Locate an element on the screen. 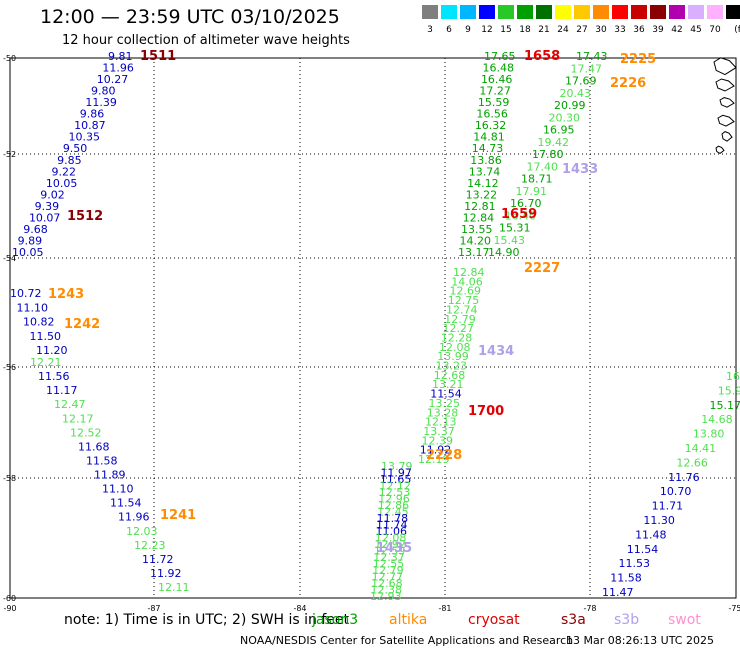 This screenshot has height=650, width=740. swh-label: 10.70 is located at coordinates (676, 491).